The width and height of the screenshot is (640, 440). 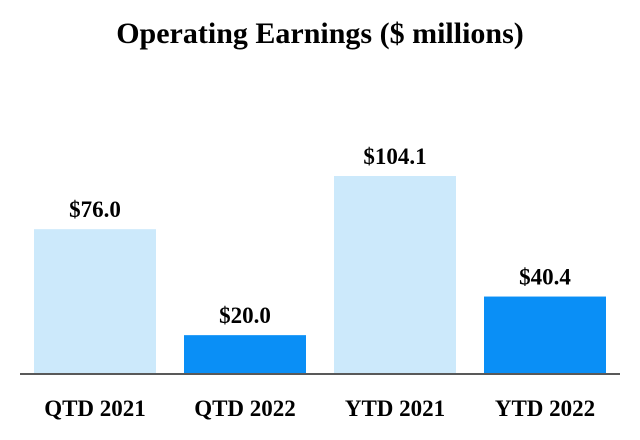 I want to click on x-tick-label: QTD 2021, so click(x=95, y=408).